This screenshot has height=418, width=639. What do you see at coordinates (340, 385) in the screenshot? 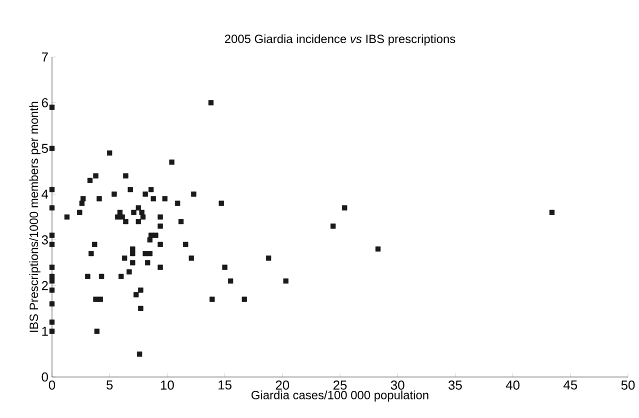
I see `x-tick-label: 25` at bounding box center [340, 385].